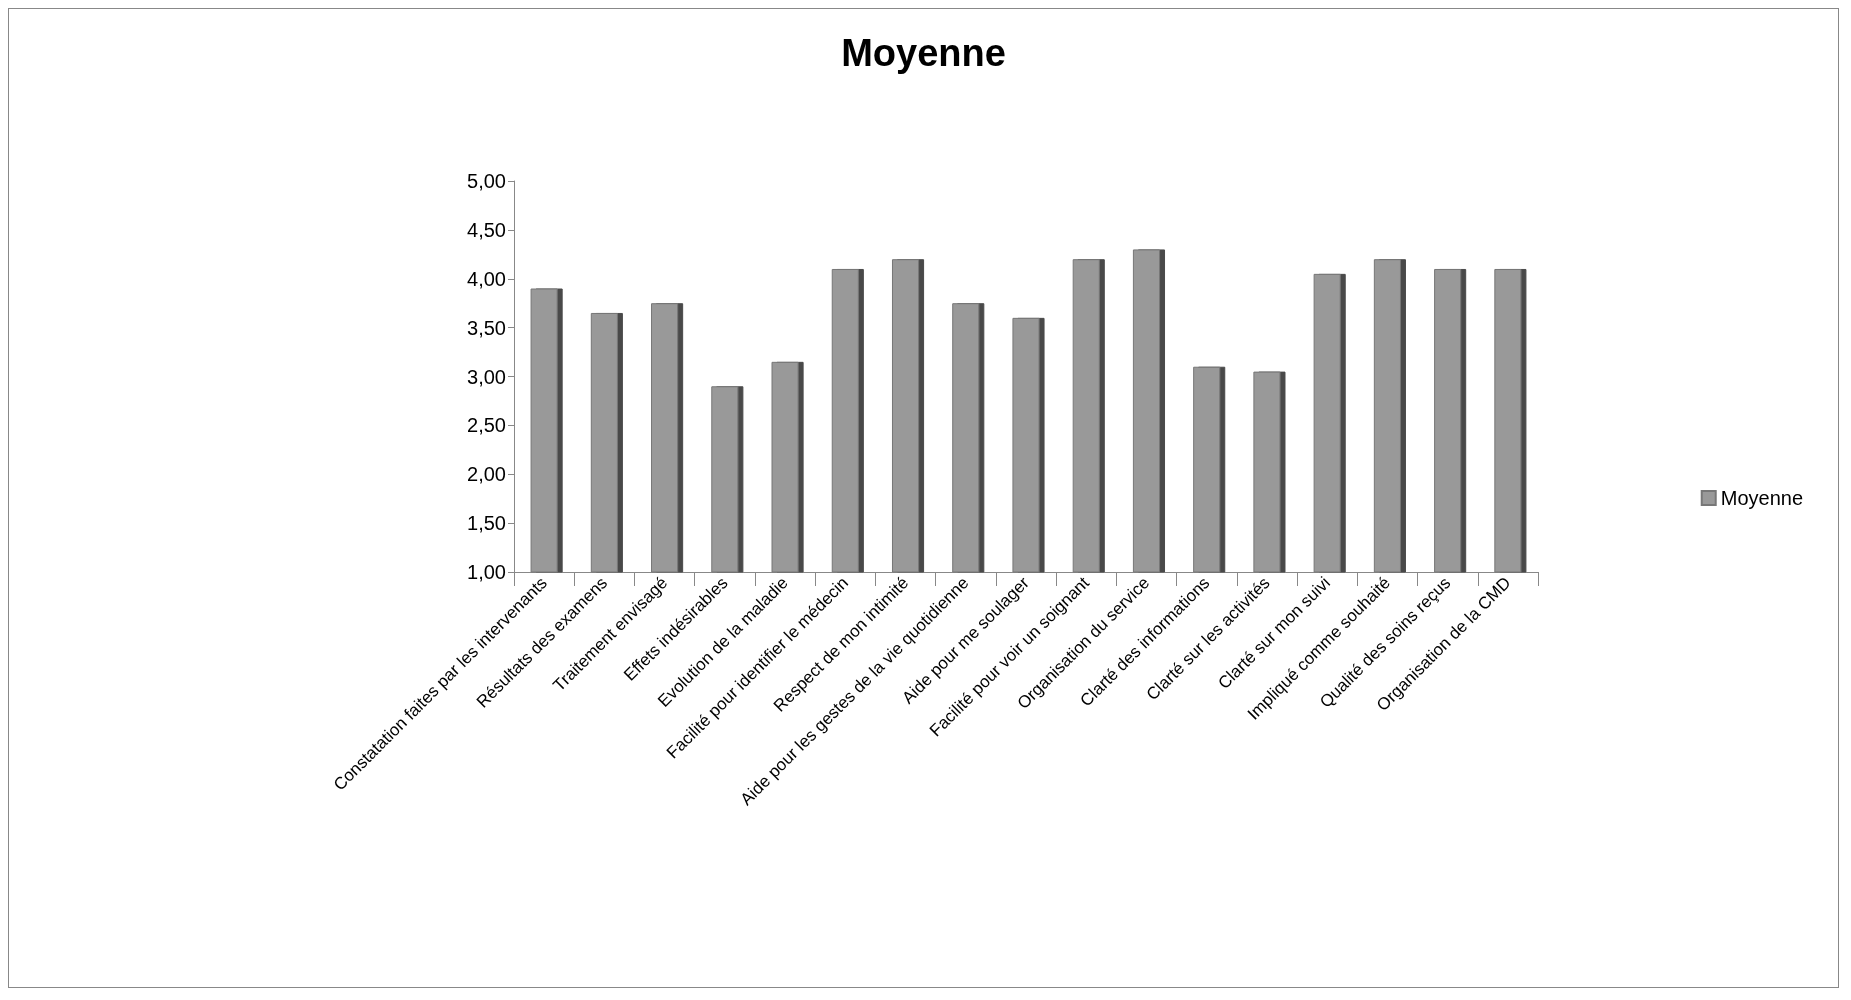 The width and height of the screenshot is (1851, 1000). I want to click on legend-label: Moyenne, so click(1762, 498).